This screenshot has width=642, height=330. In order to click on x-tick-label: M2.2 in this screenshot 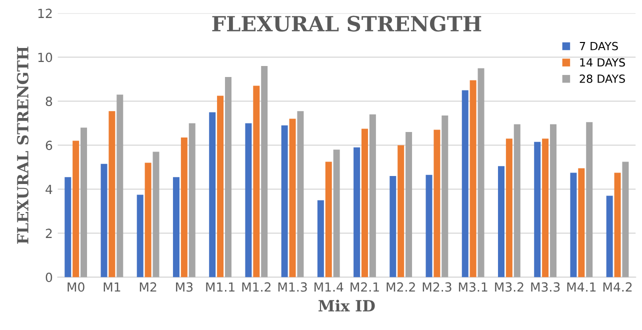, I will do `click(400, 287)`.